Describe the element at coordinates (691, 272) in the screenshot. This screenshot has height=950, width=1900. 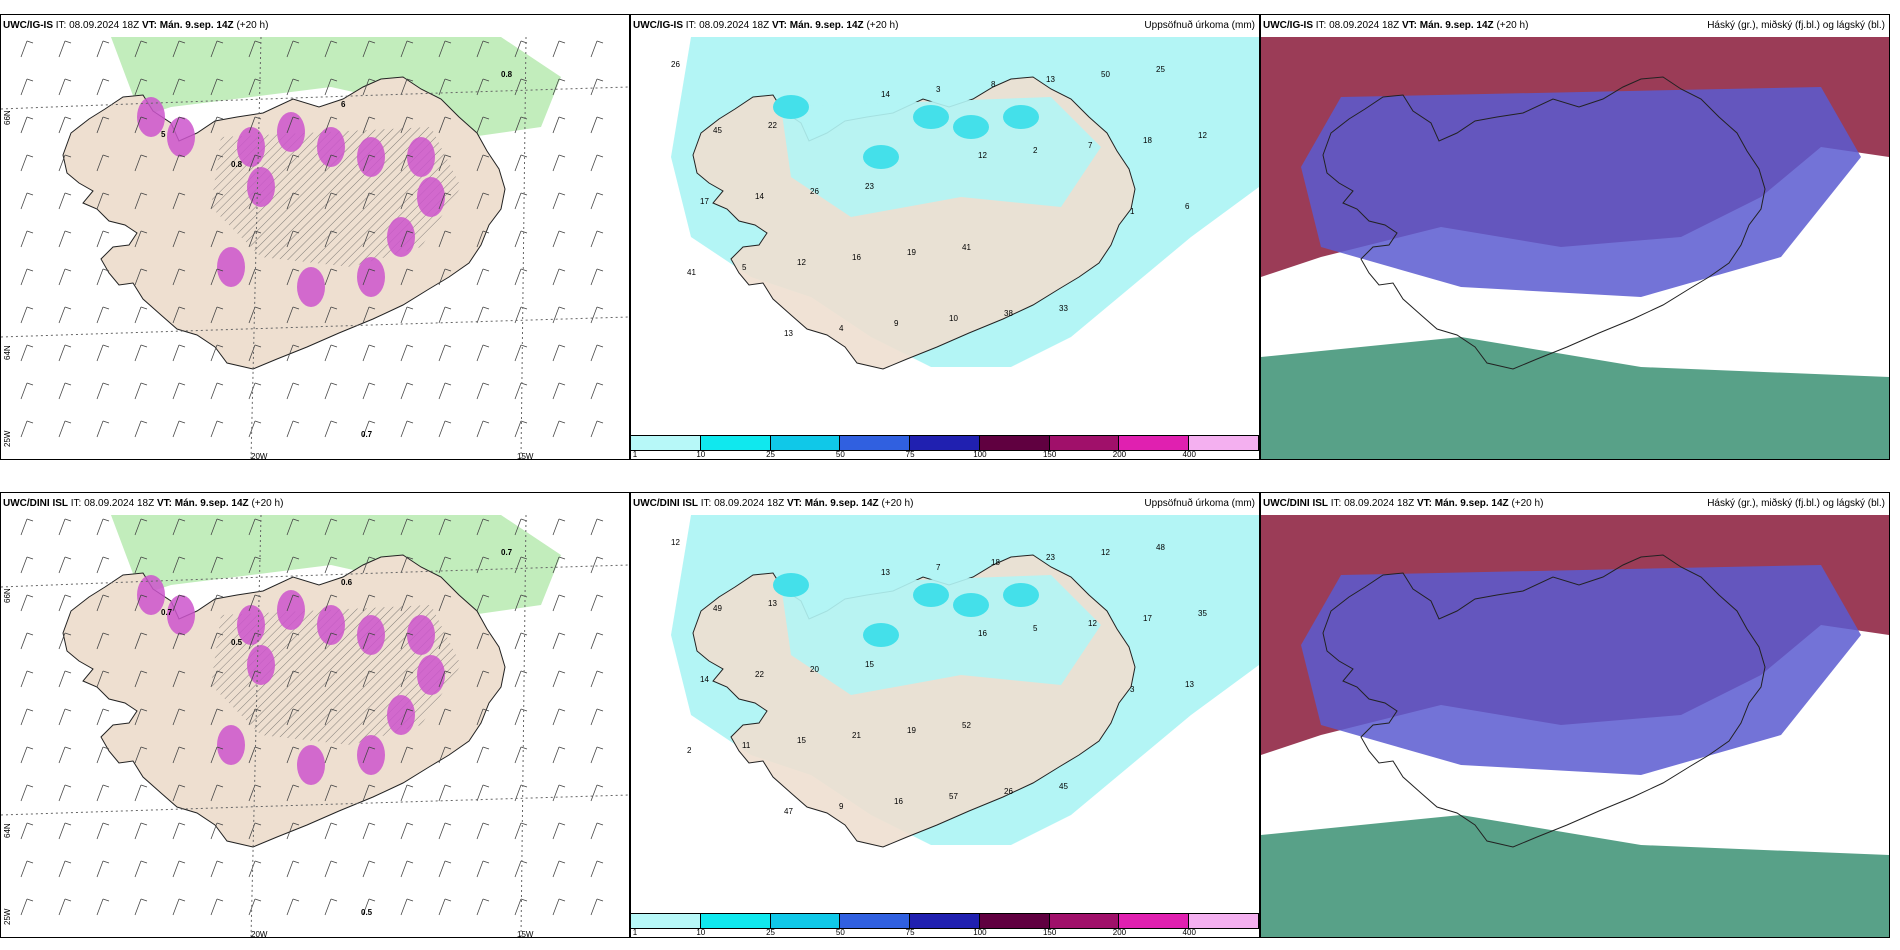
I see `precip-value-label: 41` at that location.